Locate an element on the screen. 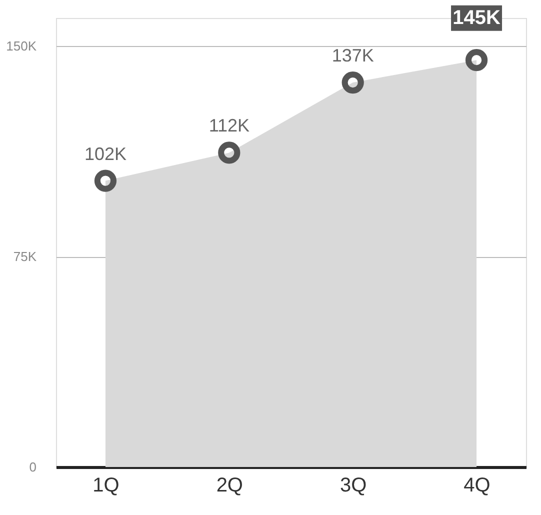  data-label: 112K is located at coordinates (229, 126).